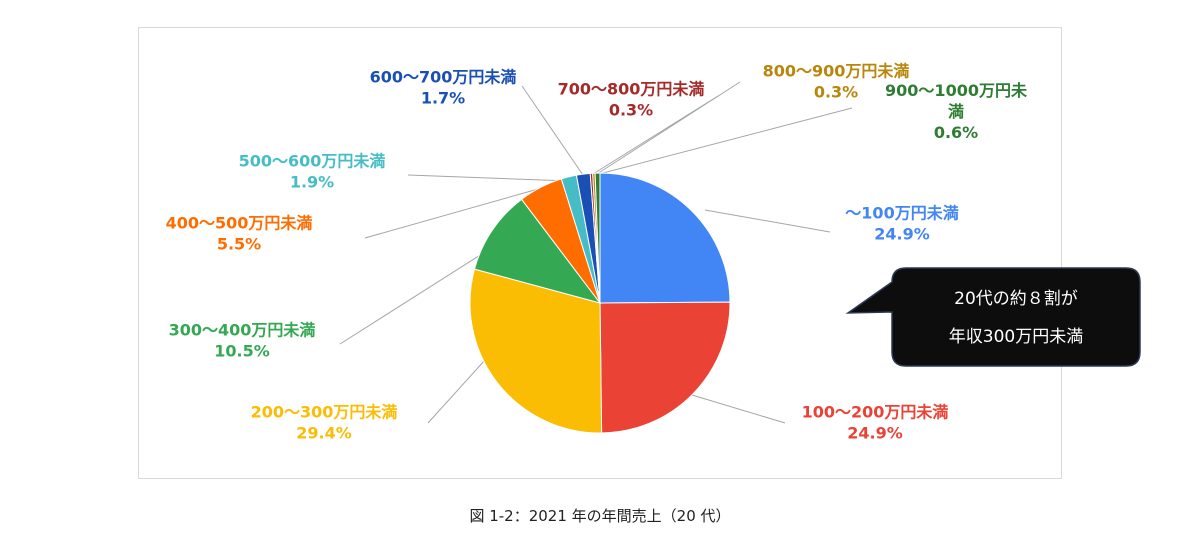  Describe the element at coordinates (901, 213) in the screenshot. I see `slice-category-label-1: ～100万円未満` at that location.